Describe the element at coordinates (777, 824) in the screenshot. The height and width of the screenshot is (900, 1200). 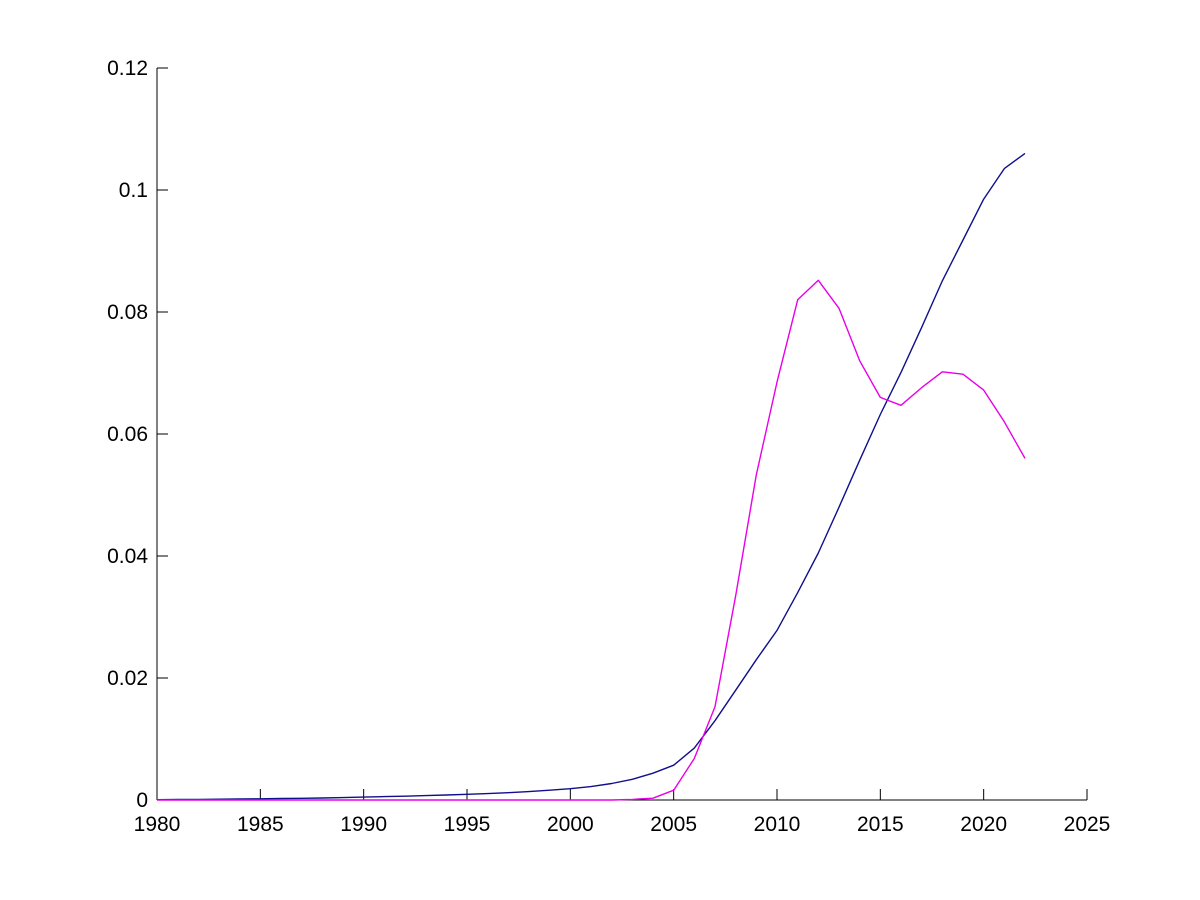
I see `x-tick-label: 2010` at that location.